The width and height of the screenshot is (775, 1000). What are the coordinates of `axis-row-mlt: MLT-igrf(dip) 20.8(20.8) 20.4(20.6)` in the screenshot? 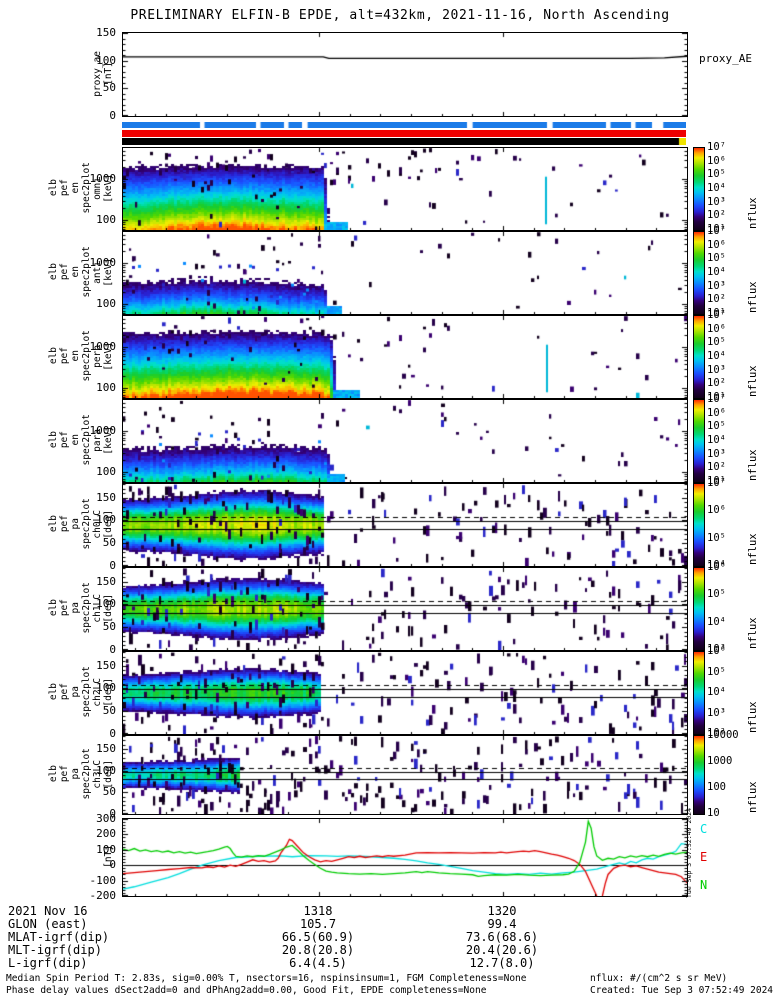 It's located at (387, 950).